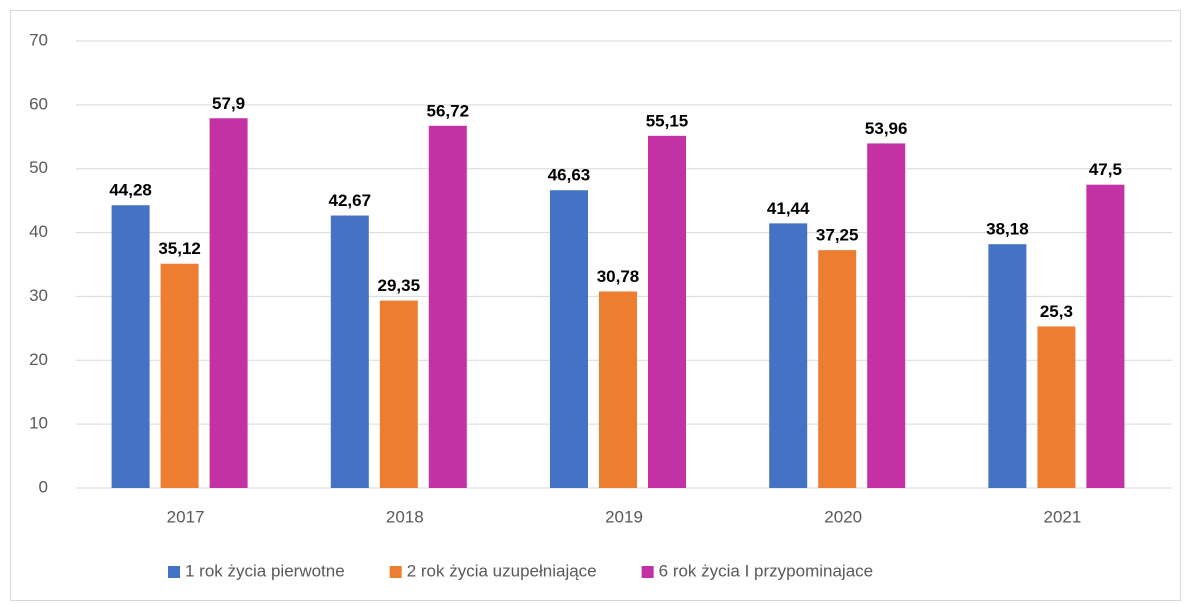 The image size is (1192, 604). I want to click on y-tick-label: 30, so click(38, 295).